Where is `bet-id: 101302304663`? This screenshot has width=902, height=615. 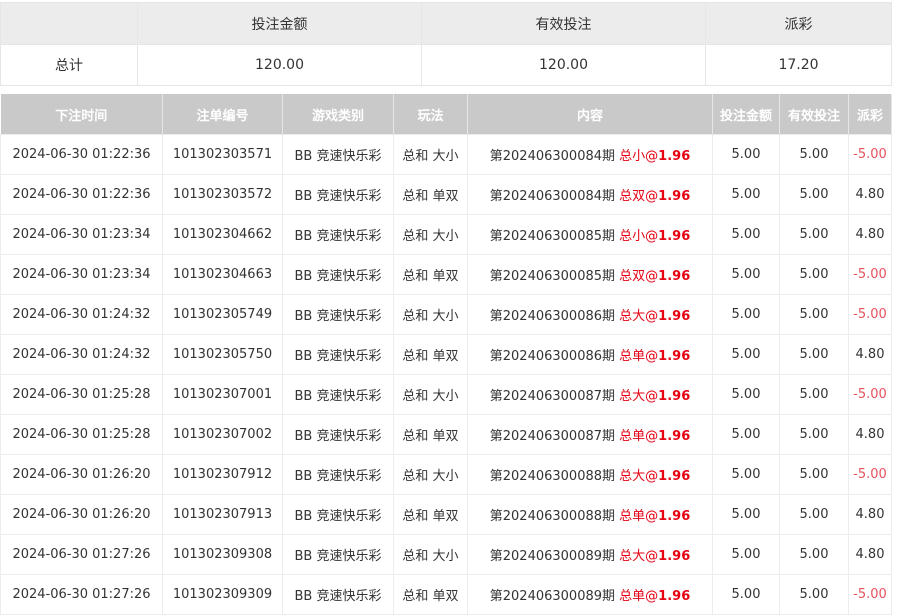 bet-id: 101302304663 is located at coordinates (222, 274).